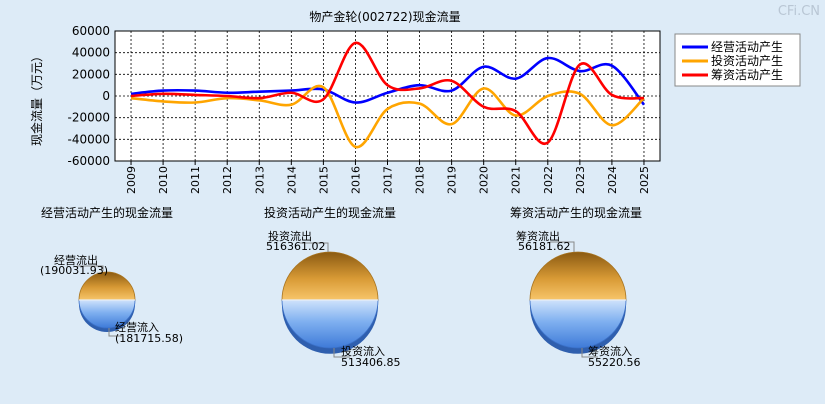  What do you see at coordinates (341, 353) in the screenshot?
I see `pie-investing-in-leader` at bounding box center [341, 353].